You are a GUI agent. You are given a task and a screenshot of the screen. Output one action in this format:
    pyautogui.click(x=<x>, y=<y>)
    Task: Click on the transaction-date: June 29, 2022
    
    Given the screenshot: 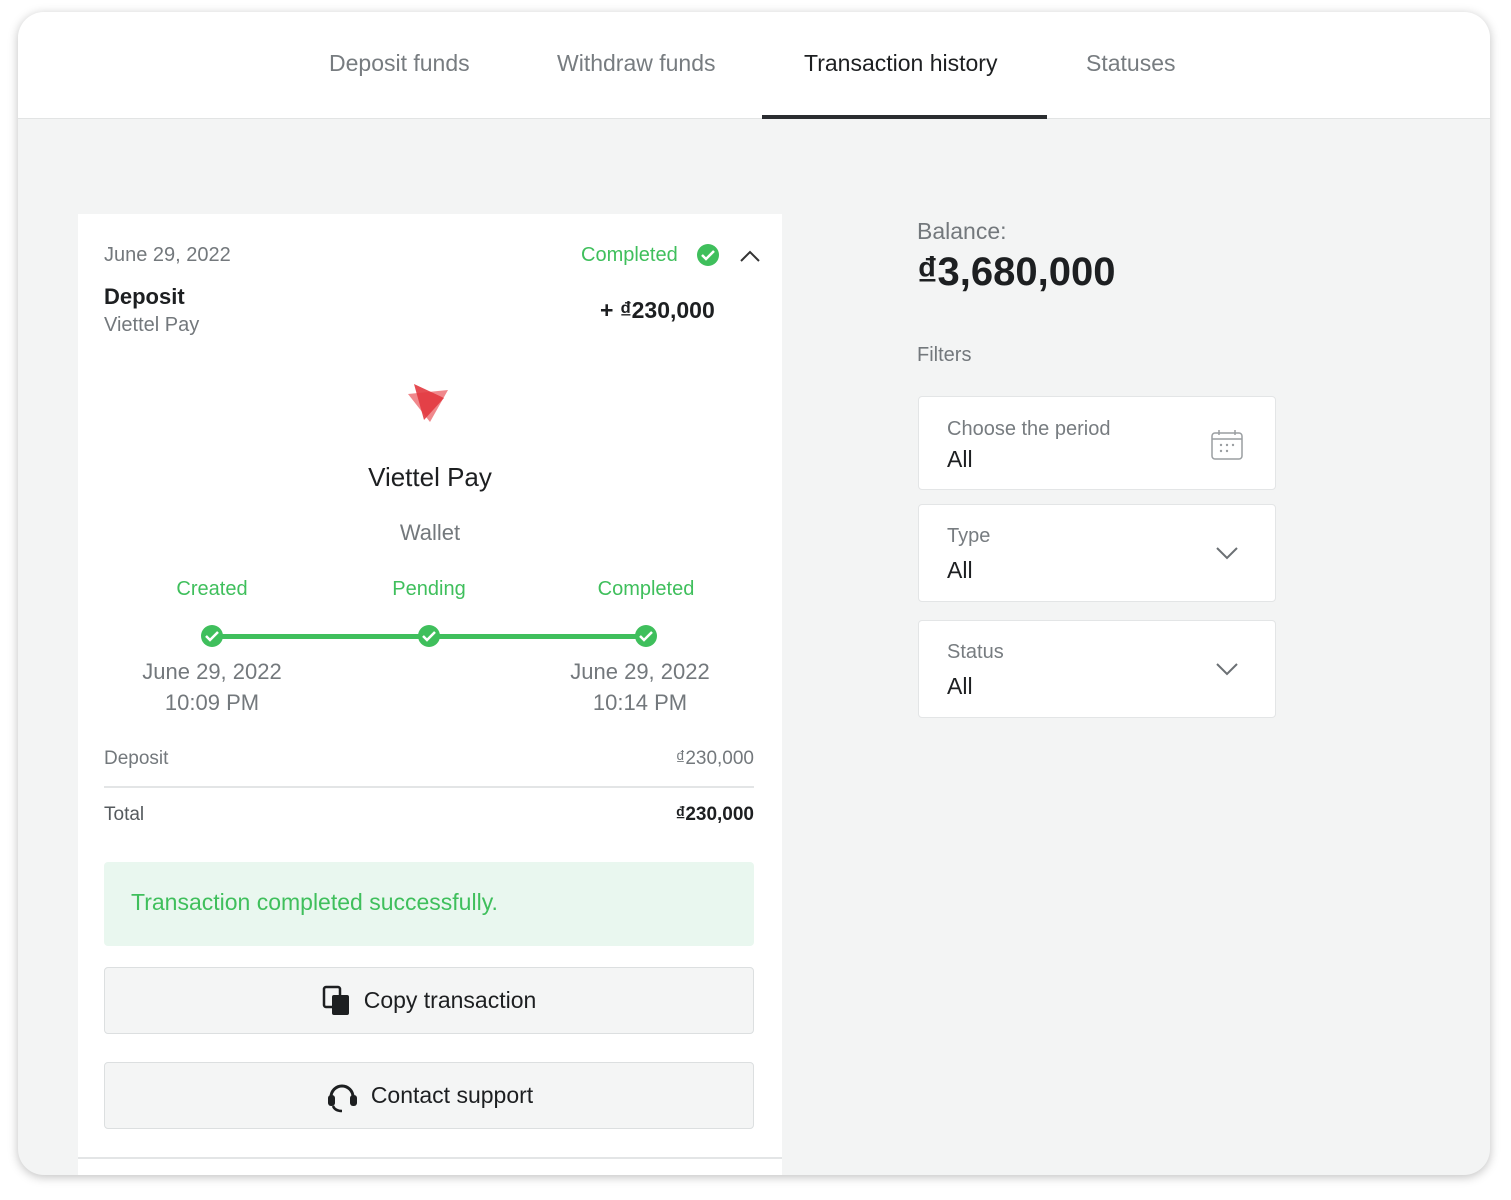 What is the action you would take?
    pyautogui.click(x=167, y=255)
    